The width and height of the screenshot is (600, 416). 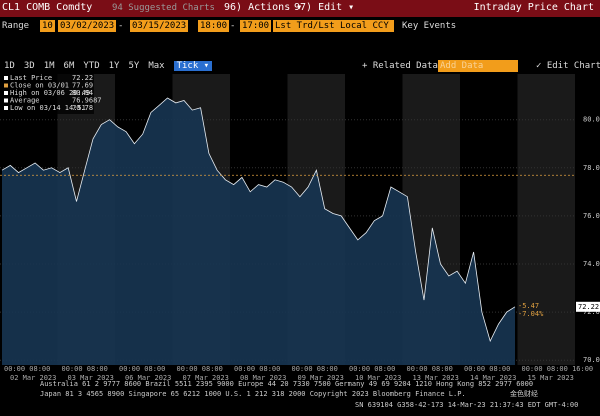 What do you see at coordinates (159, 26) in the screenshot?
I see `end-date: 03/15/2023` at bounding box center [159, 26].